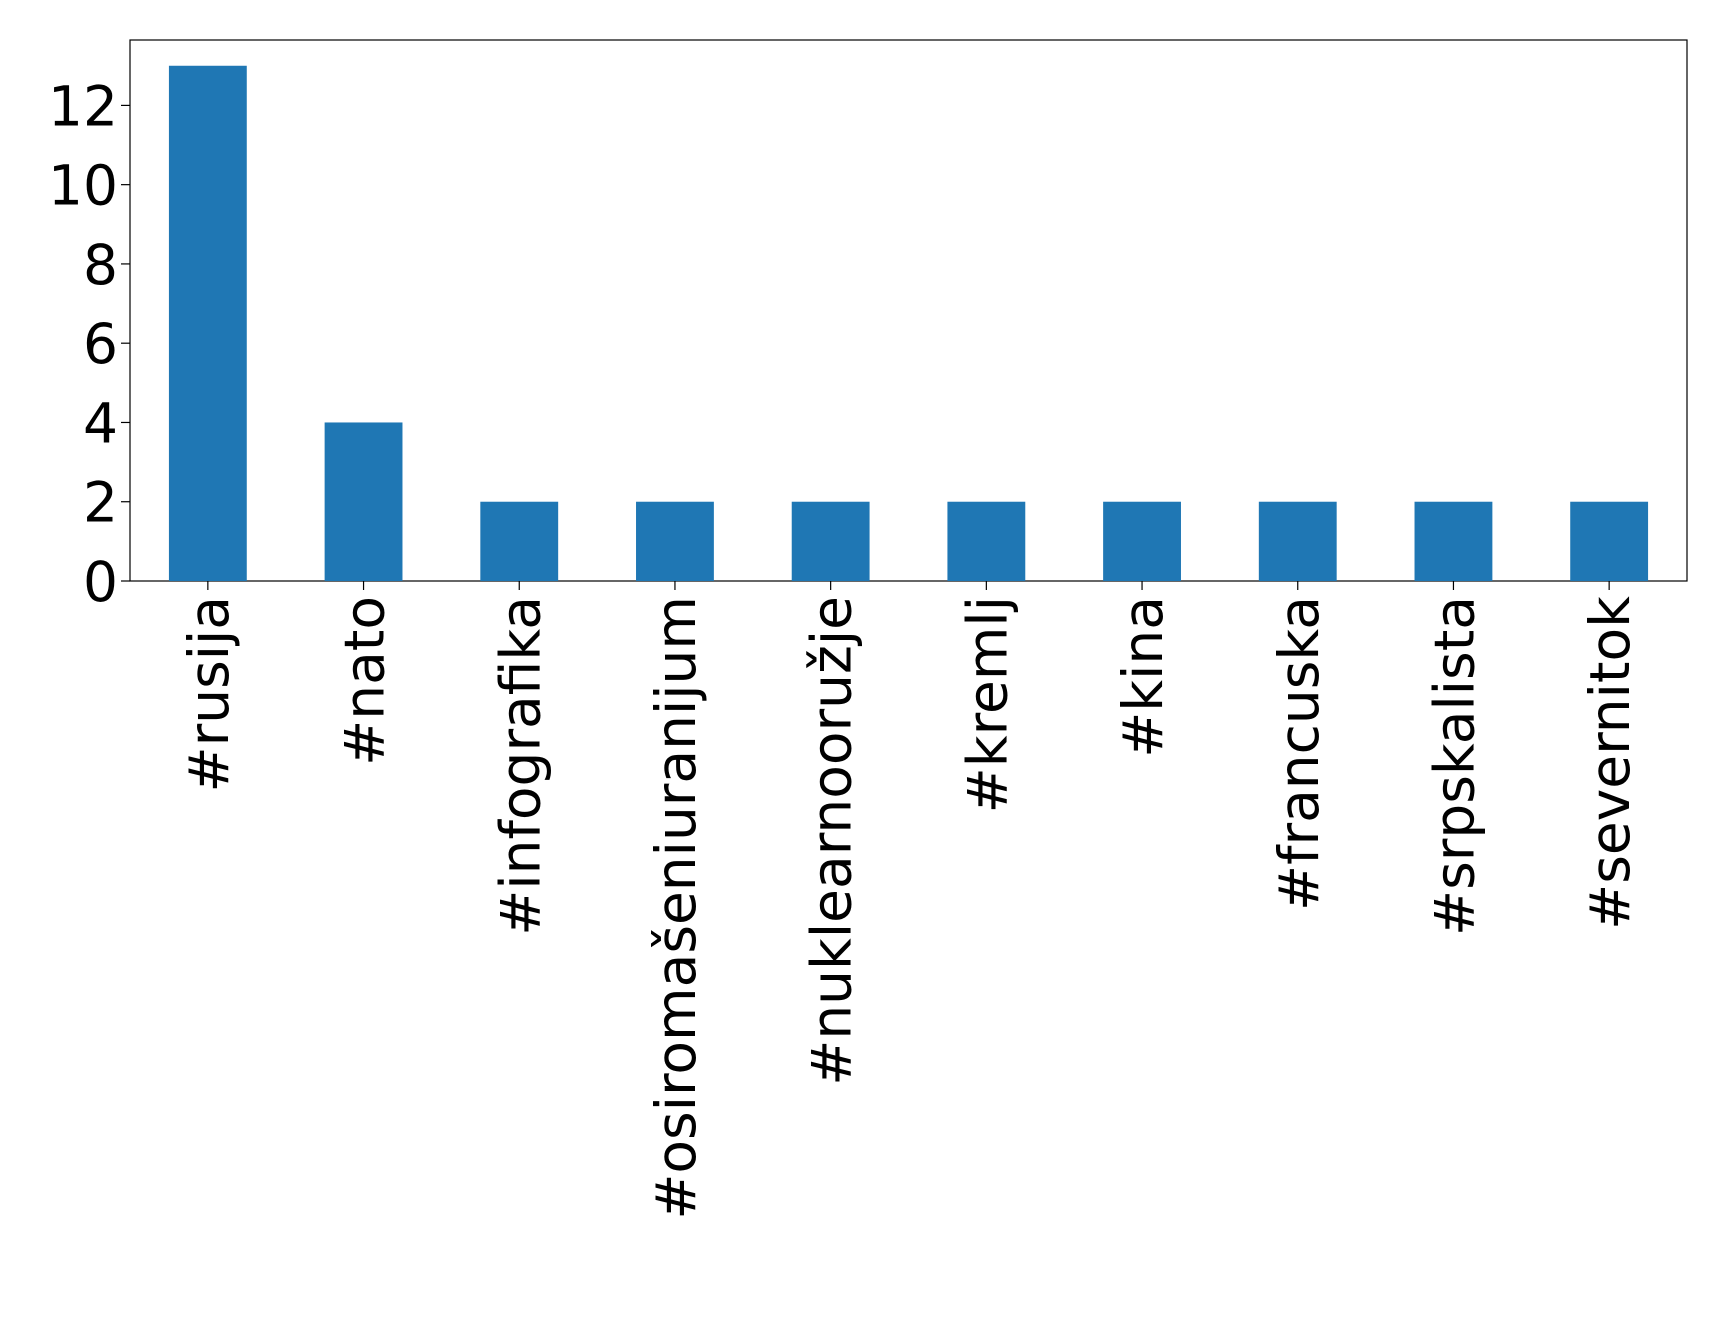 The height and width of the screenshot is (1336, 1719). I want to click on x-tick-label: #rusija, so click(209, 694).